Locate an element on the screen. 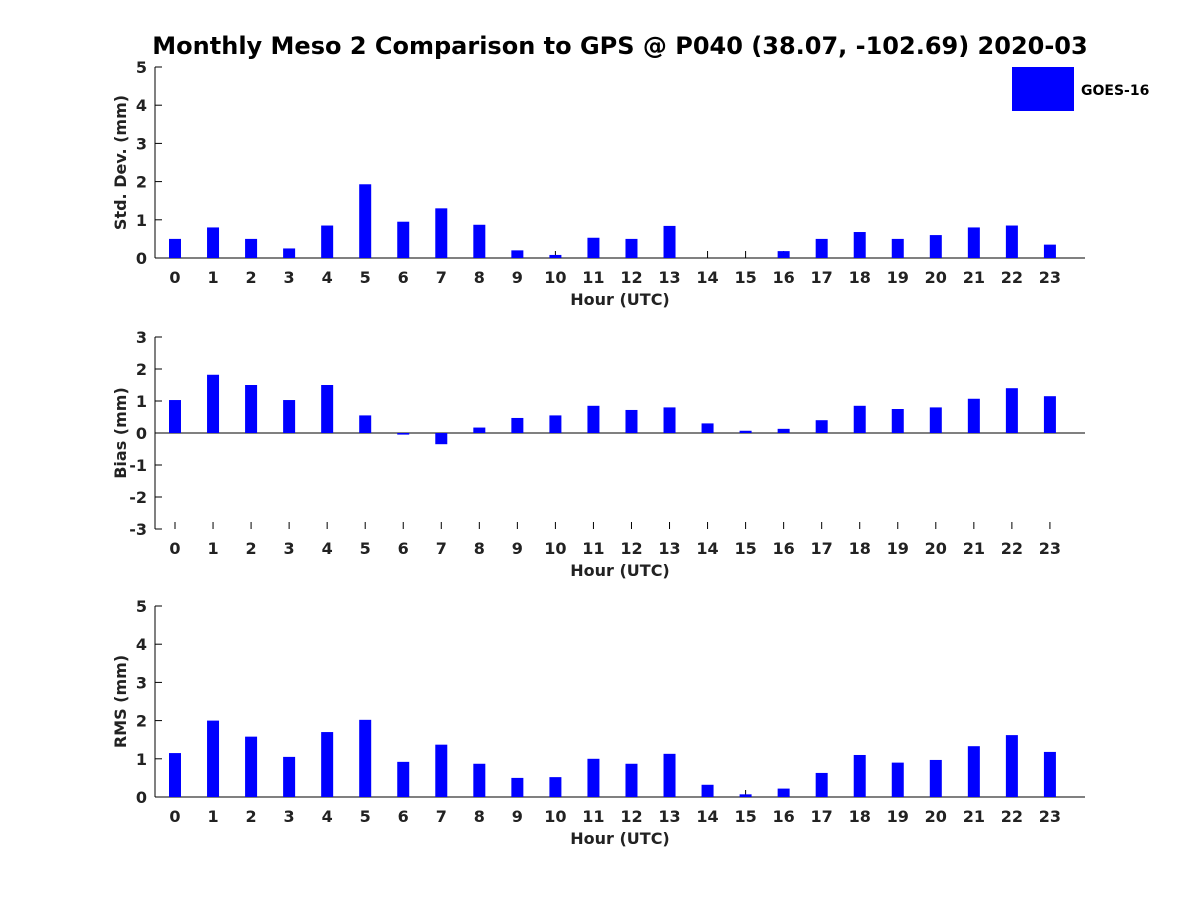  x-tick-label: 2 is located at coordinates (251, 816).